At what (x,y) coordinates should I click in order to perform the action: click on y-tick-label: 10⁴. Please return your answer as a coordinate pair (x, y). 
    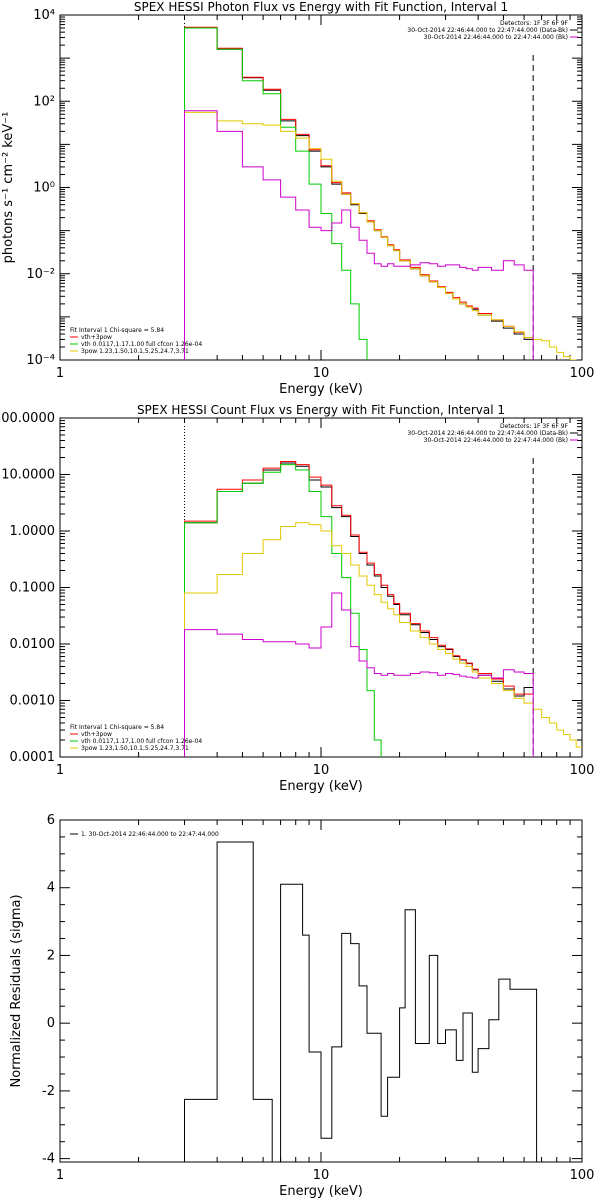
    Looking at the image, I should click on (44, 15).